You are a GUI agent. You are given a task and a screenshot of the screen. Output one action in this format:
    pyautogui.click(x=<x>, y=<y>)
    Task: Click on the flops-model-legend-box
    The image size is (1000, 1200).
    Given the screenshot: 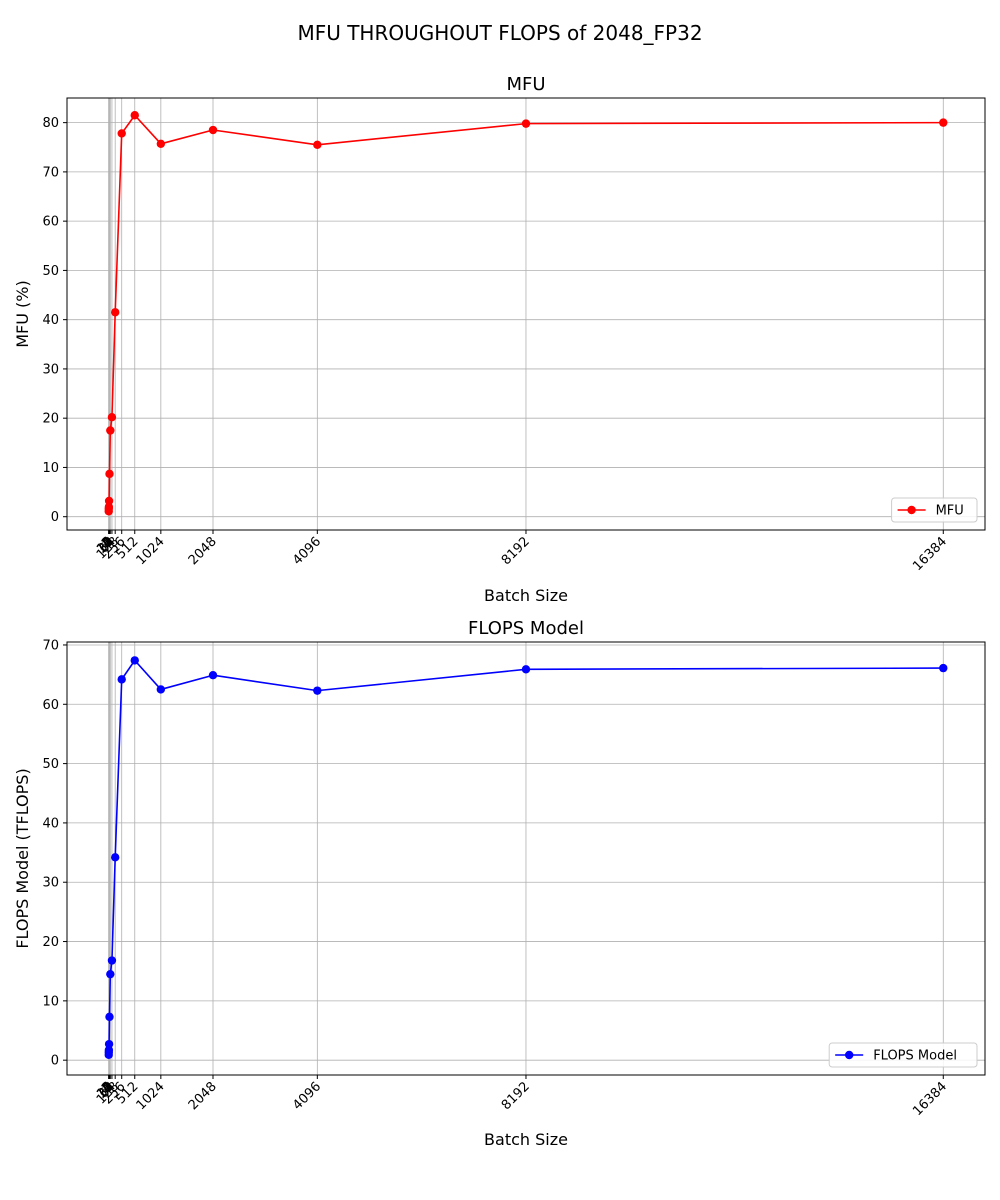 What is the action you would take?
    pyautogui.click(x=903, y=1055)
    